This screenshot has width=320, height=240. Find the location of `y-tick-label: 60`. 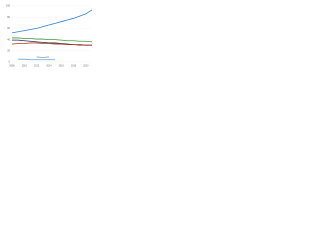

y-tick-label: 60 is located at coordinates (8, 28).